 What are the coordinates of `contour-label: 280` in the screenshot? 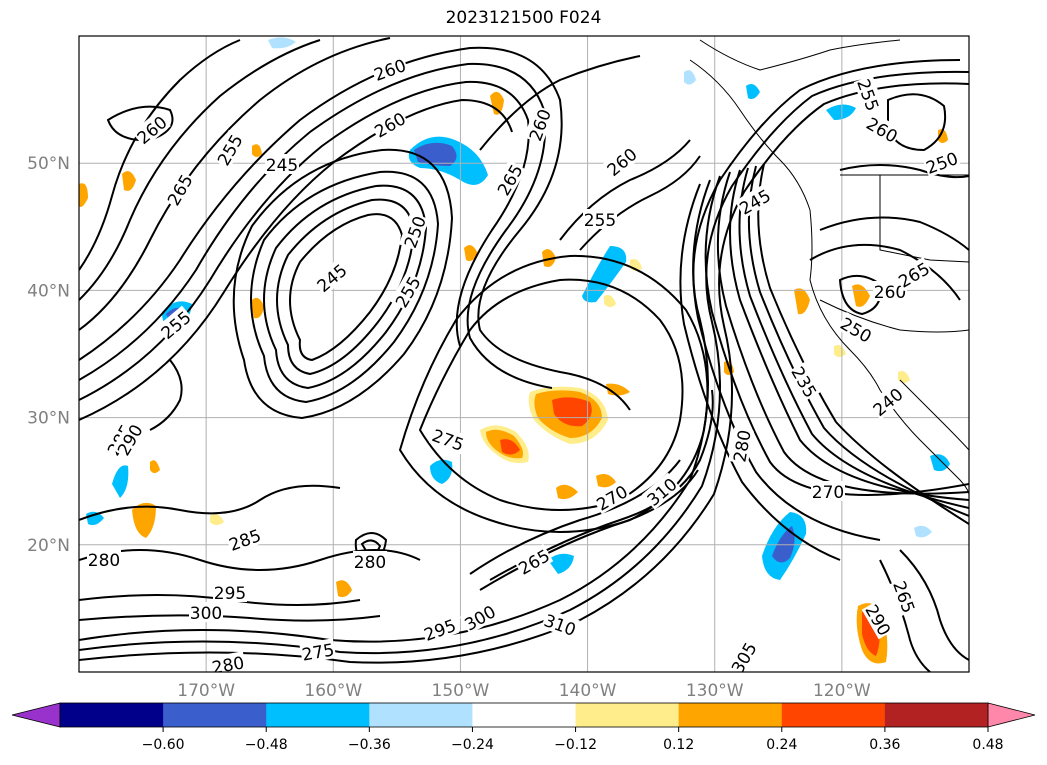 It's located at (227, 665).